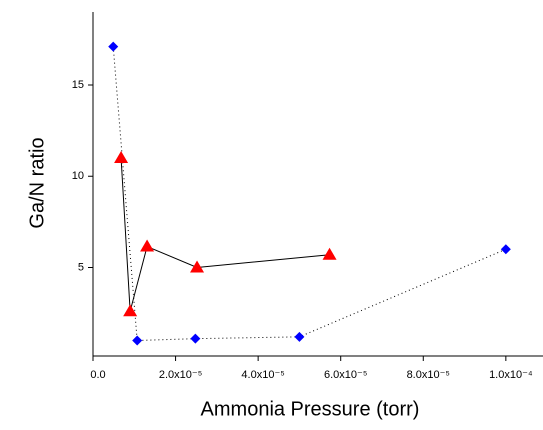 The width and height of the screenshot is (543, 430). What do you see at coordinates (310, 409) in the screenshot?
I see `x-axis-title: Ammonia Pressure (torr)` at bounding box center [310, 409].